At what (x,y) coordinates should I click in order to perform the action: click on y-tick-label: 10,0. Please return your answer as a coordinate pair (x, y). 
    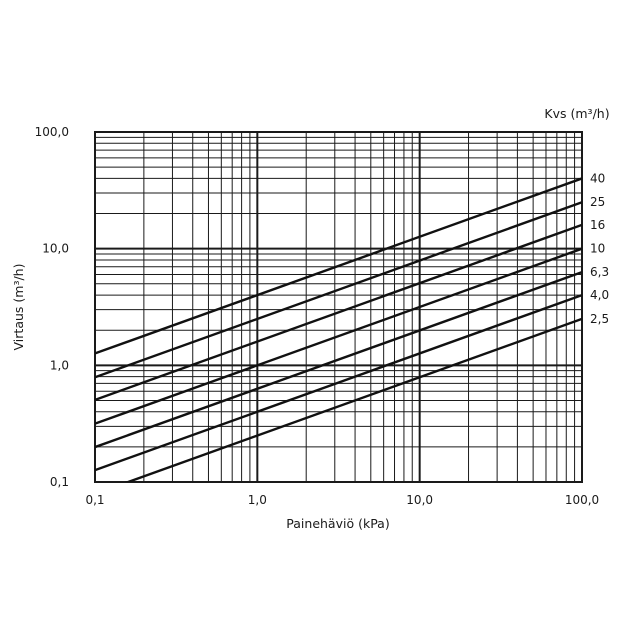
    Looking at the image, I should click on (55, 249).